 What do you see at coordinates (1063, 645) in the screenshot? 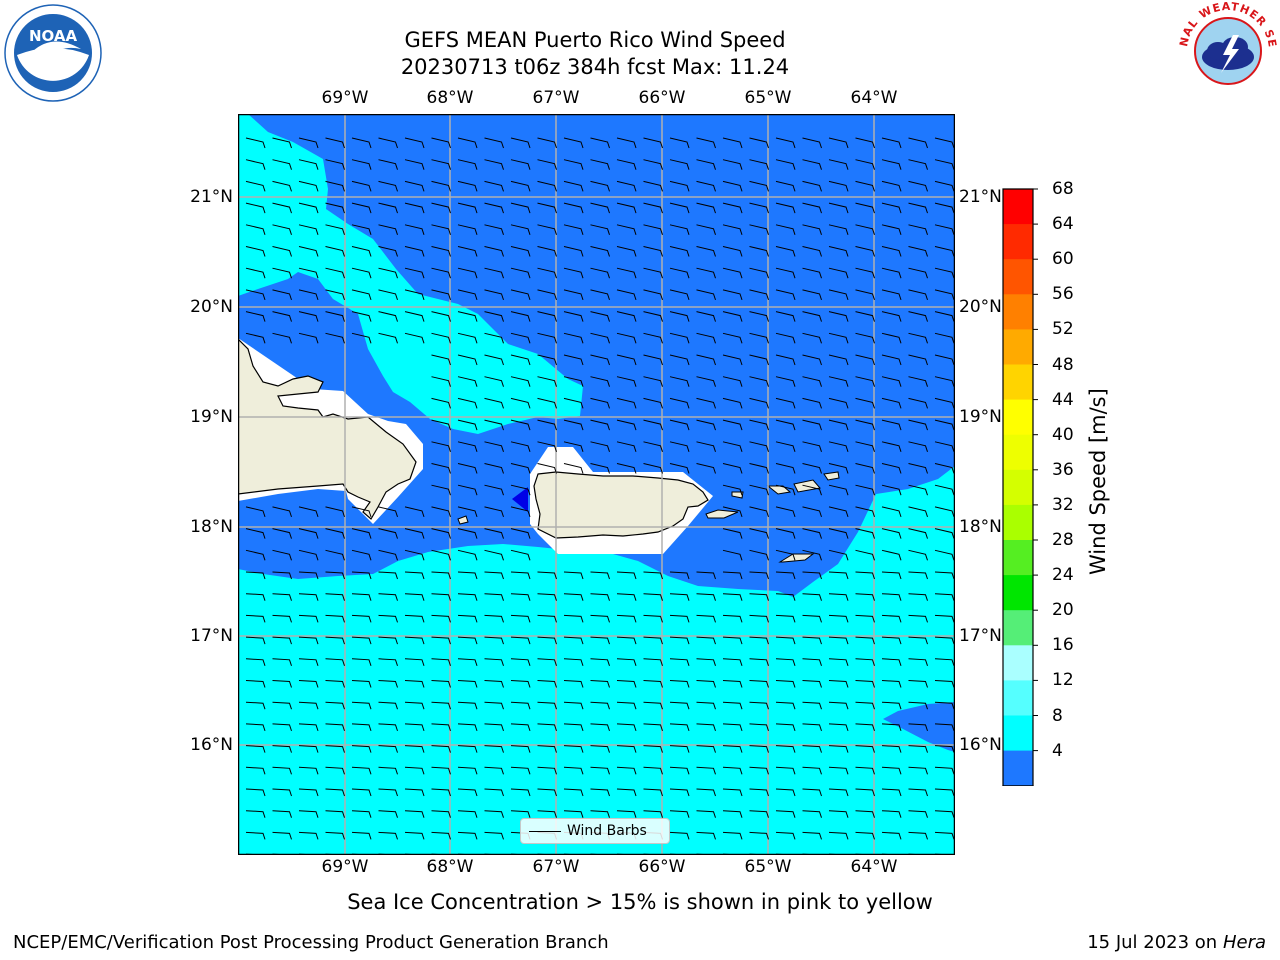
I see `colorbar-tick-label: 16` at bounding box center [1063, 645].